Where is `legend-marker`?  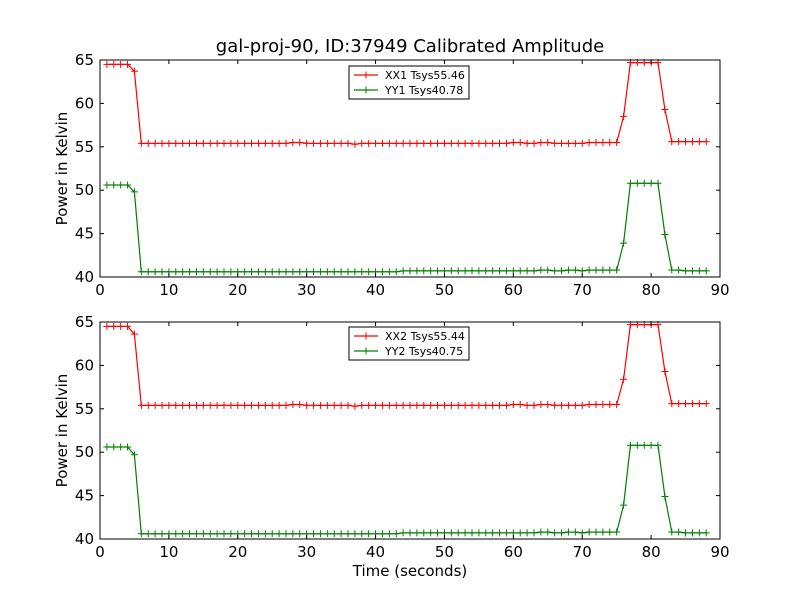
legend-marker is located at coordinates (366, 336).